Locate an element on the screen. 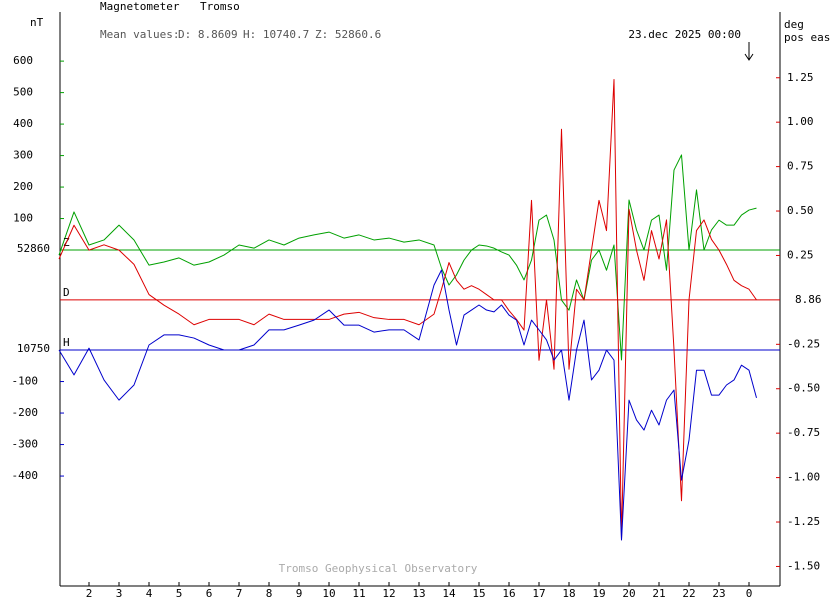 The image size is (830, 600). y-tick-label: -0.75 is located at coordinates (803, 432).